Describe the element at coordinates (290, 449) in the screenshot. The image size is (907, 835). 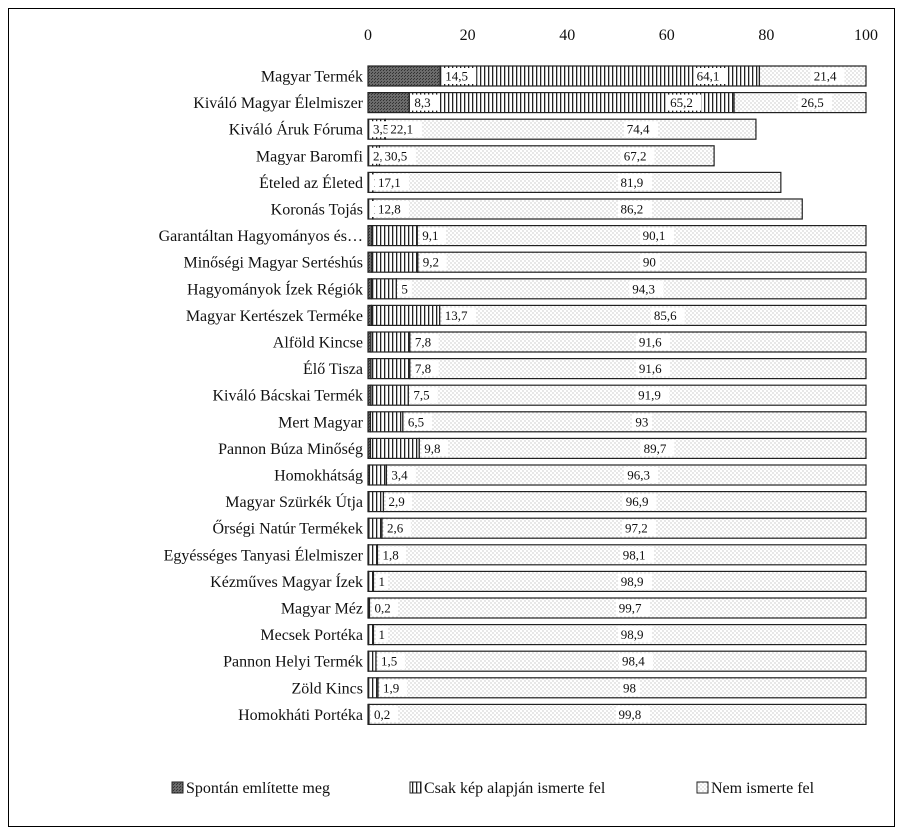
I see `category-label: Pannon Búza Minőség` at that location.